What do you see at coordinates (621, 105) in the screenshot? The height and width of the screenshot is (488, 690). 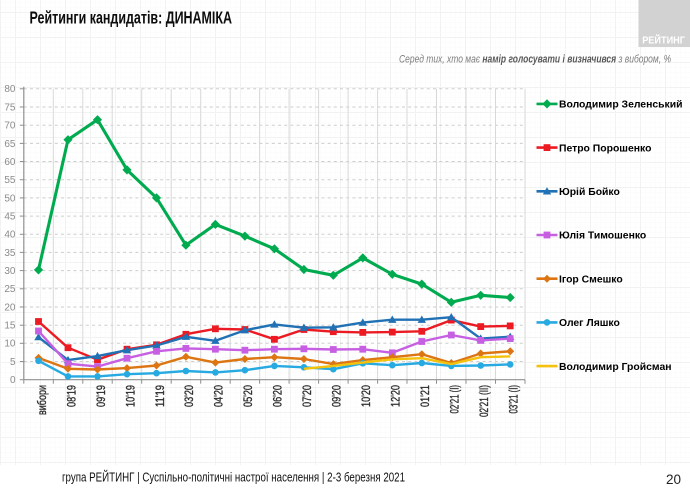 I see `svg-text: Володимир Зеленський` at bounding box center [621, 105].